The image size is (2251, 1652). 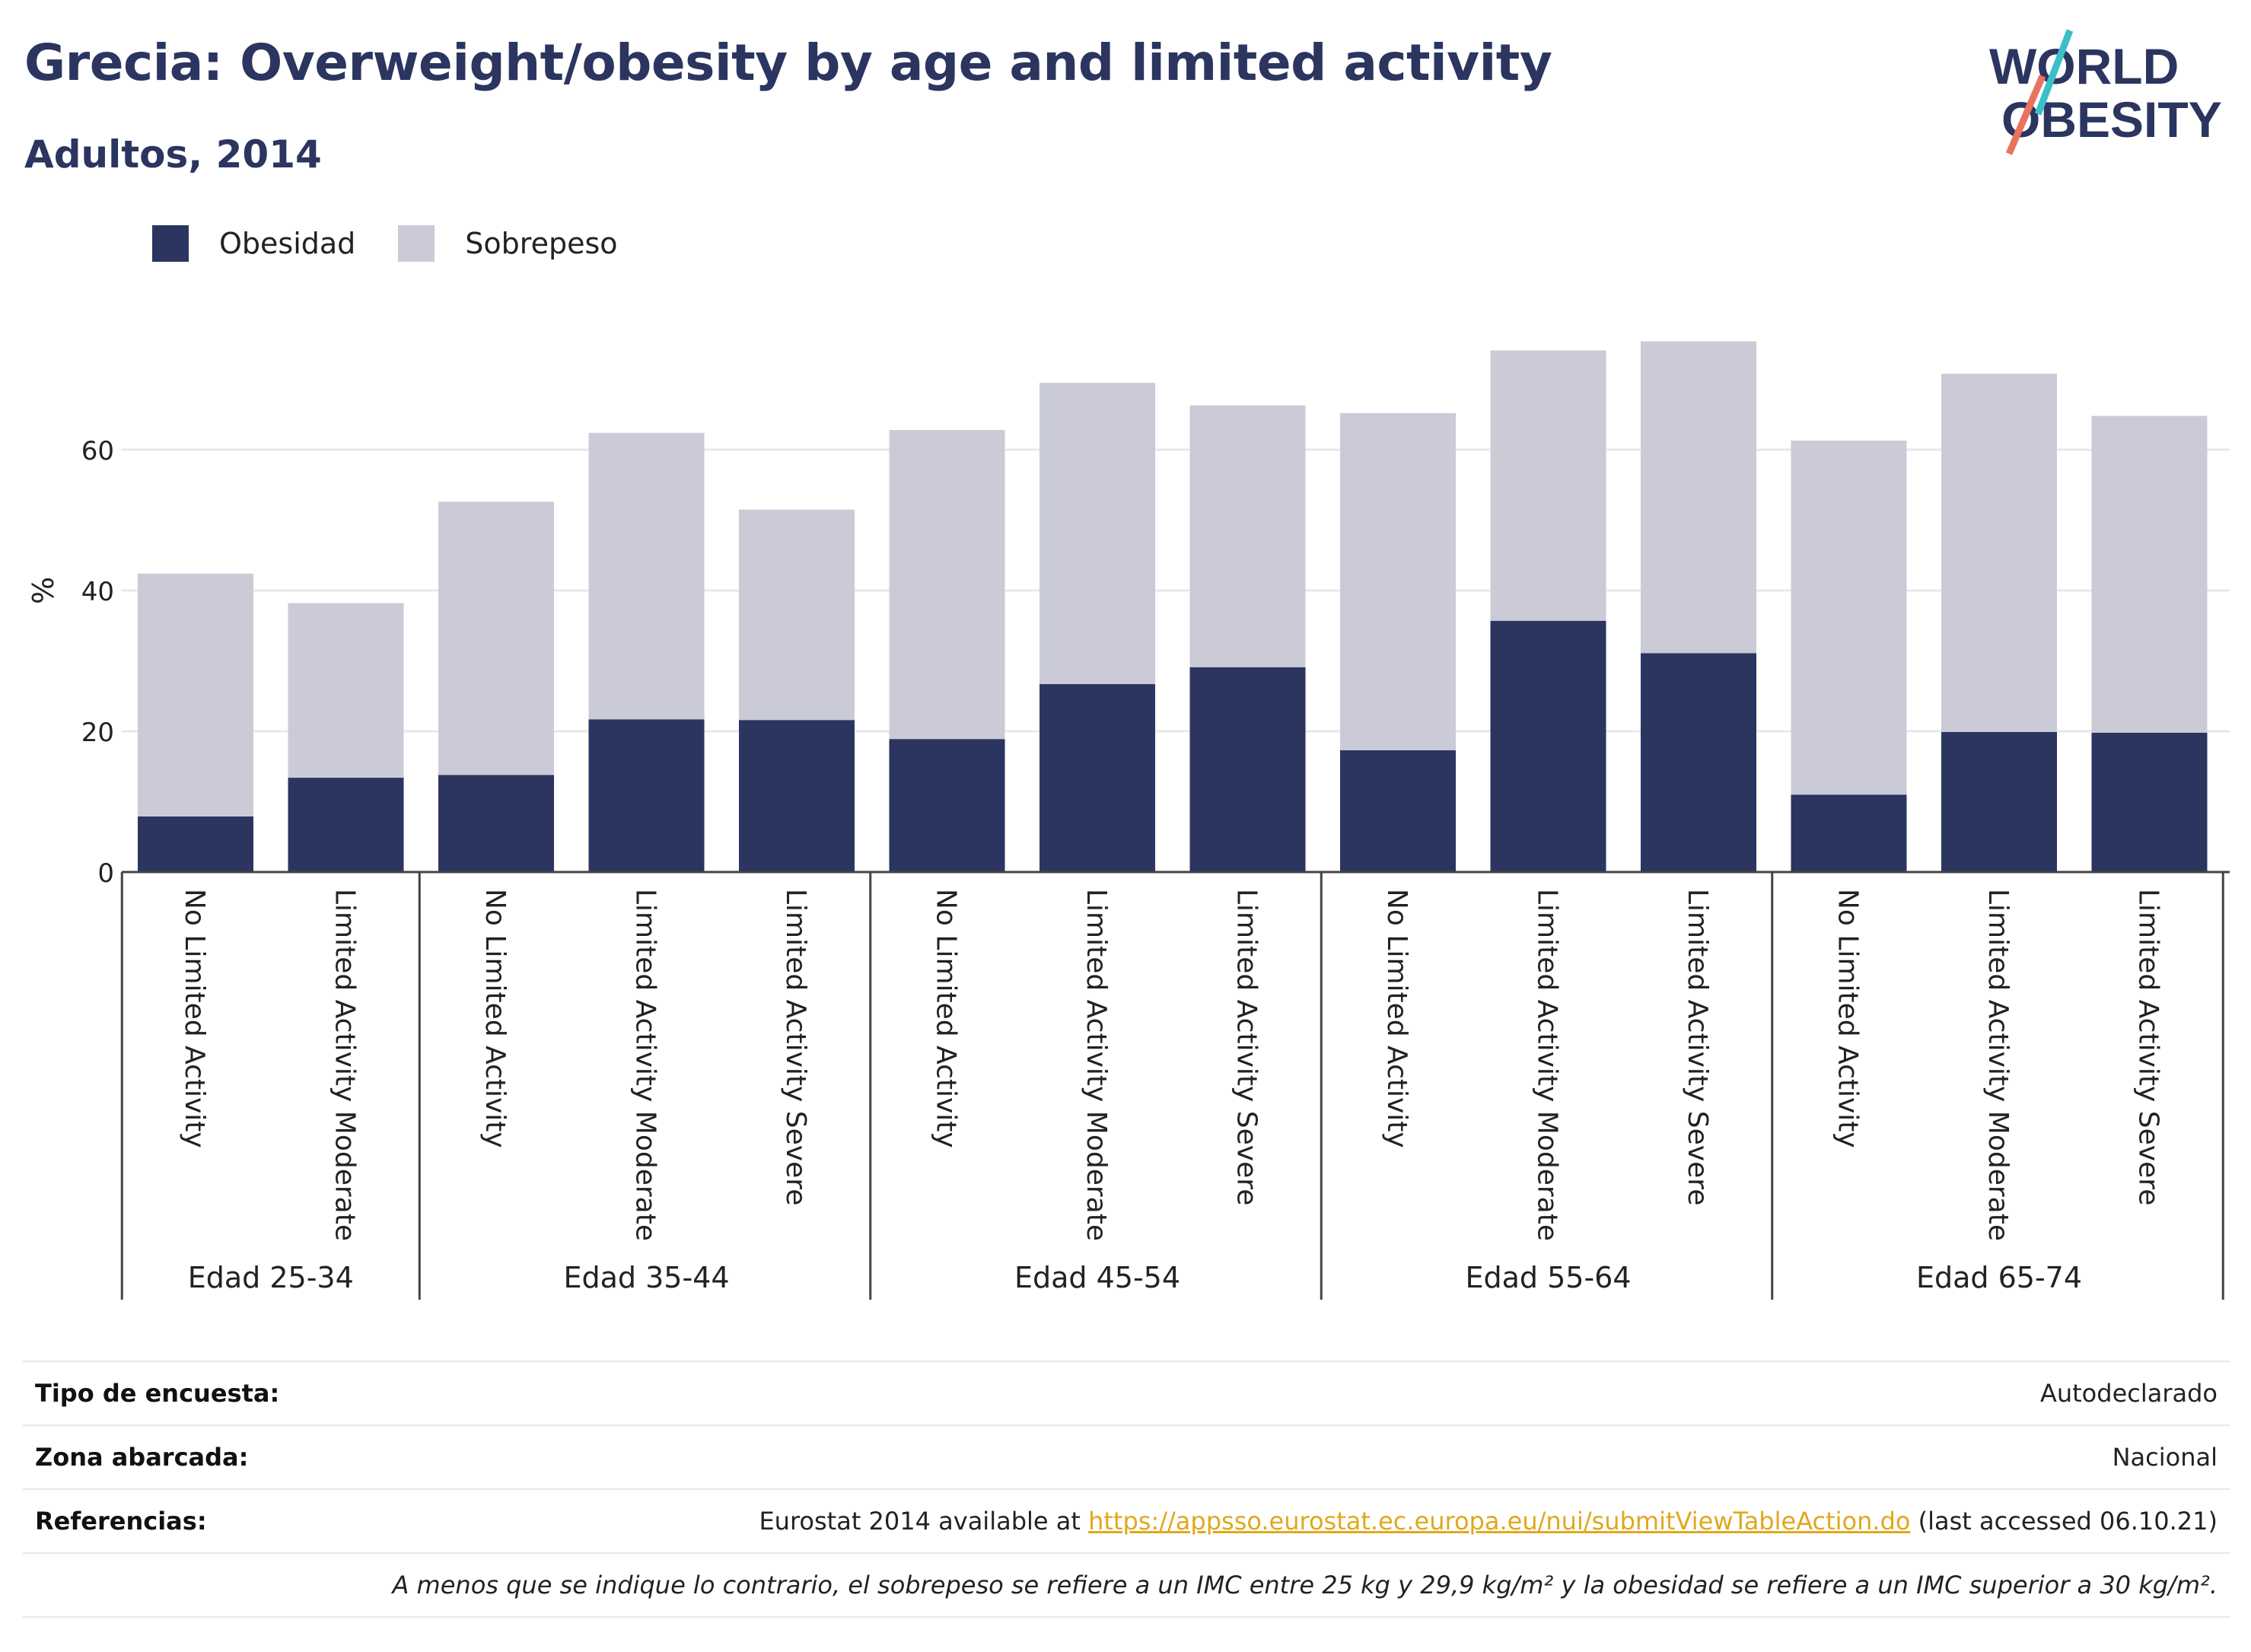 I want to click on footer-label-references: Referencias:, so click(x=121, y=1521).